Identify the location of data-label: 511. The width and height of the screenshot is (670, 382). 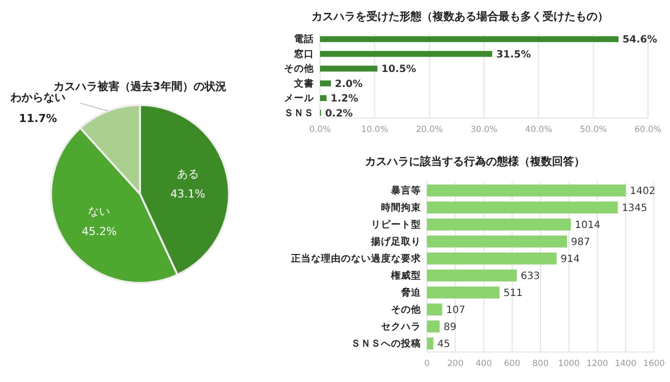
(513, 293).